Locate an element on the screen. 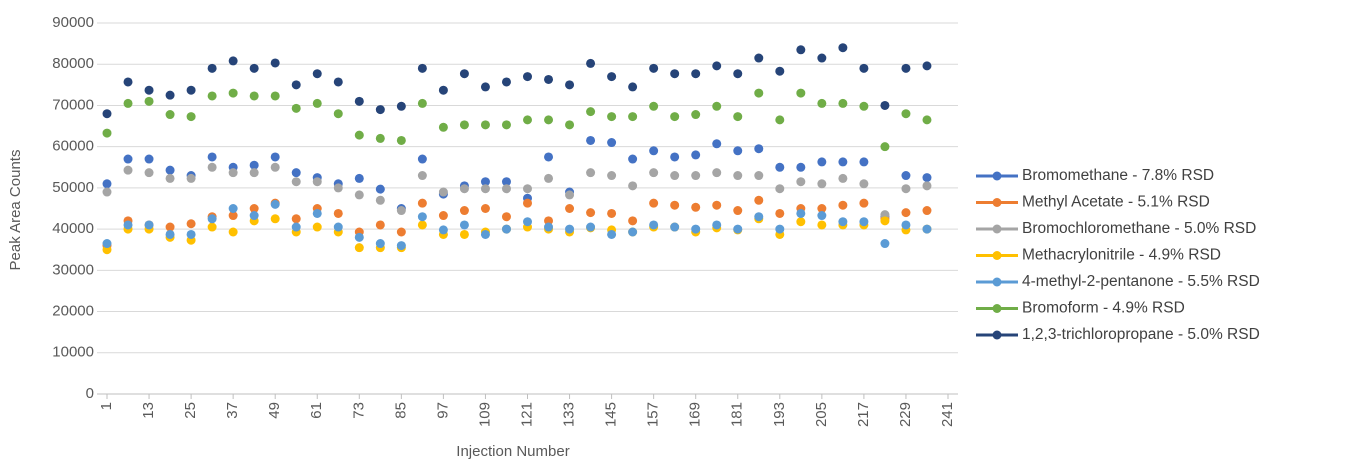 The image size is (1369, 464). x-tick-label: 85 is located at coordinates (400, 410).